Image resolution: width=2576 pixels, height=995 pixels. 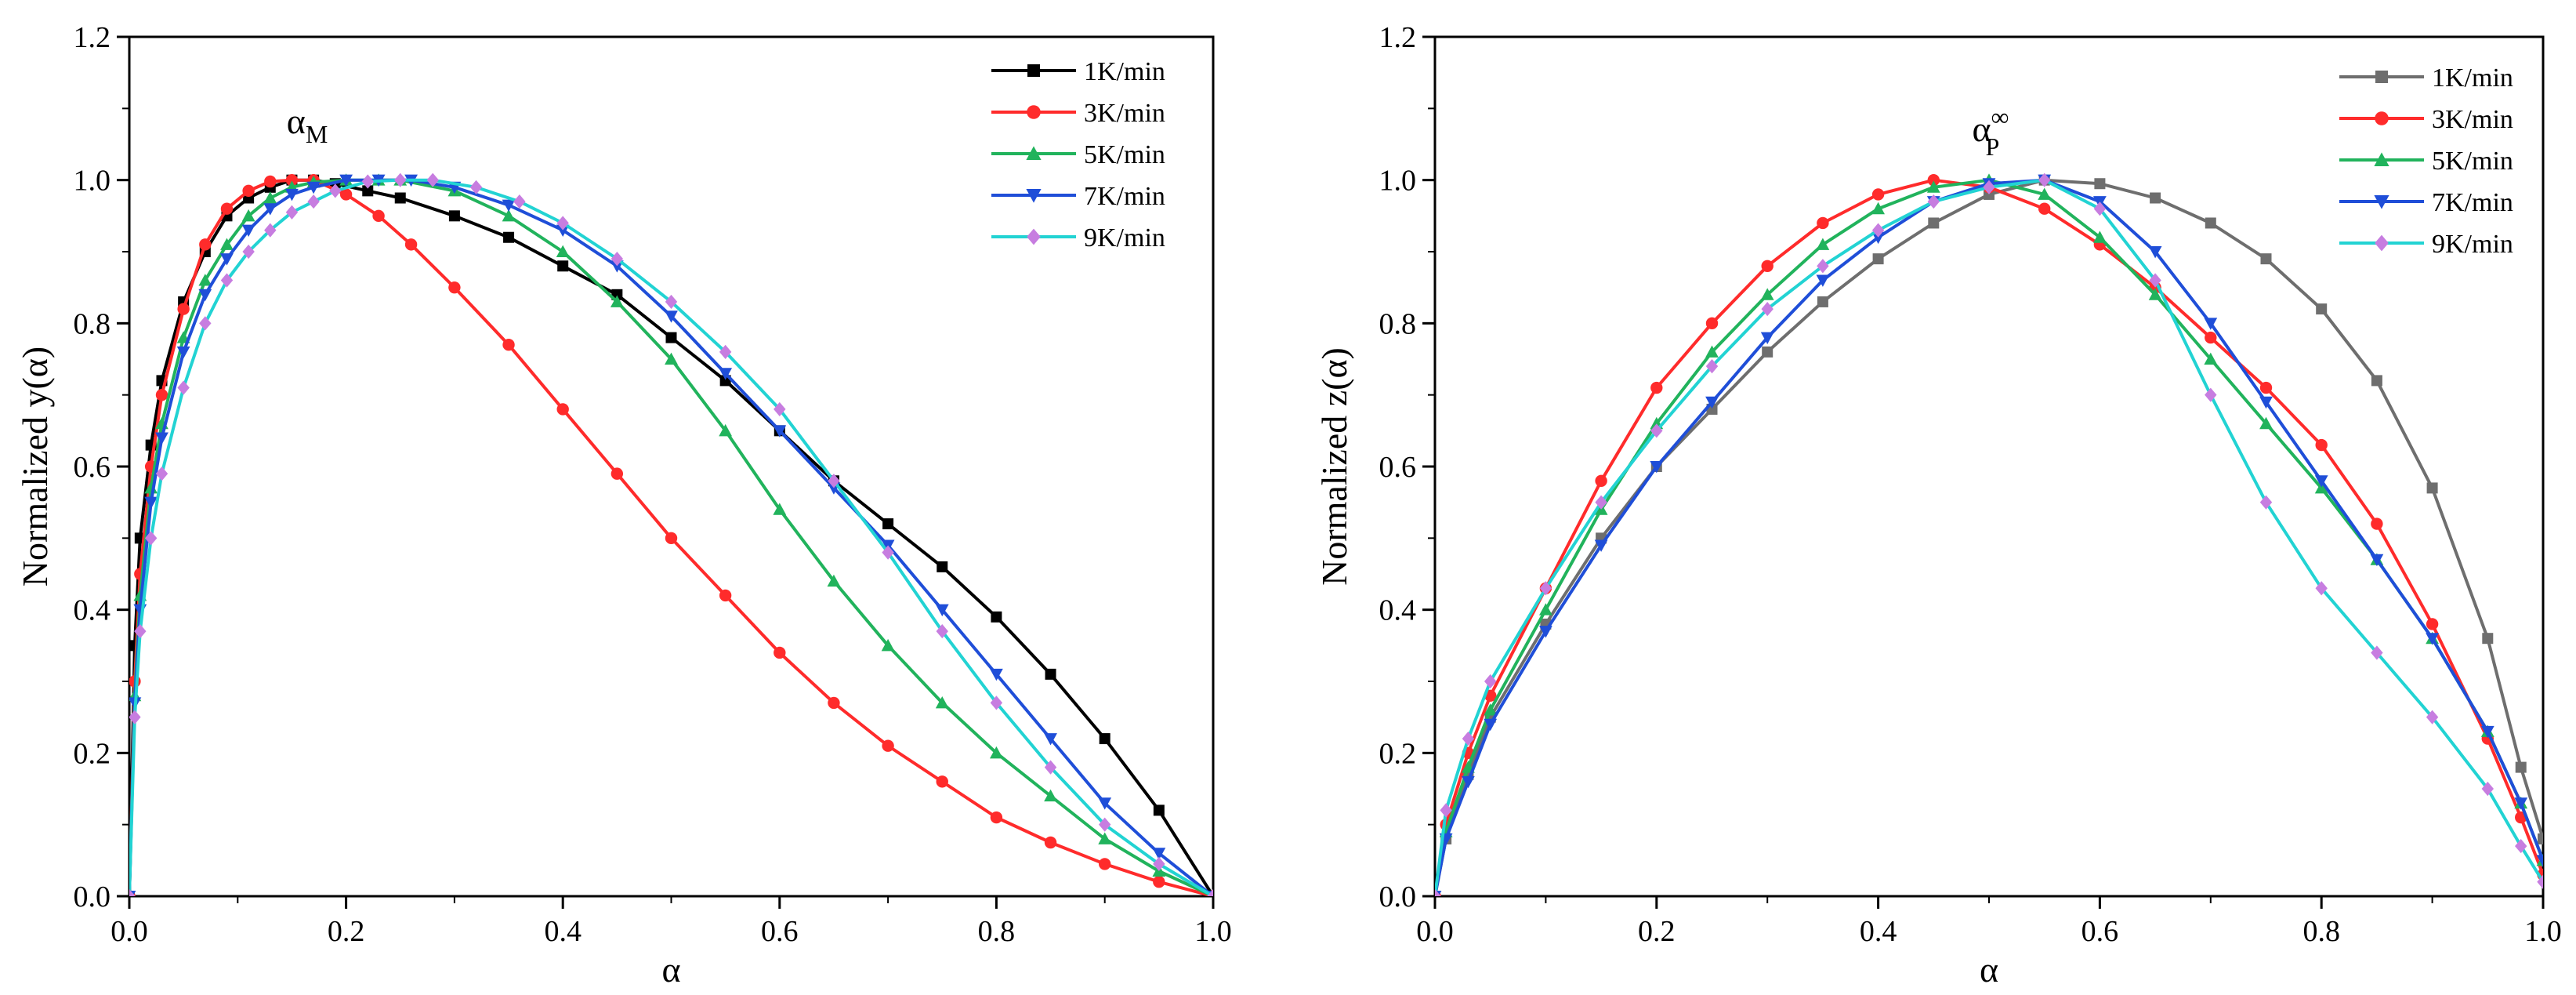 I want to click on legend: 1K/min 3K/min 5K/min 7K/min 9K/min, so click(x=1078, y=154).